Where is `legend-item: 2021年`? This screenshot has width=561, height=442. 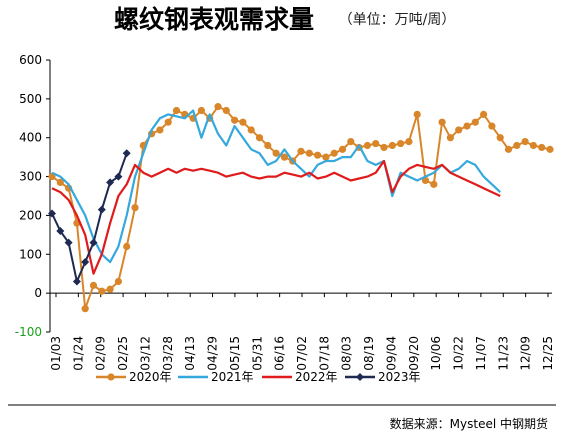 legend-item: 2021年 is located at coordinates (216, 377).